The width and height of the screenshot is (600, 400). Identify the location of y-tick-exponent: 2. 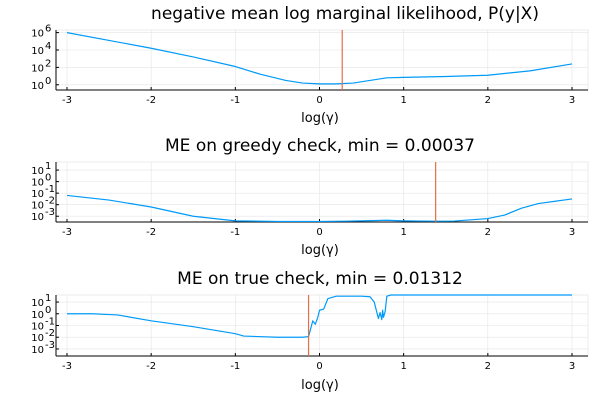
(48, 63).